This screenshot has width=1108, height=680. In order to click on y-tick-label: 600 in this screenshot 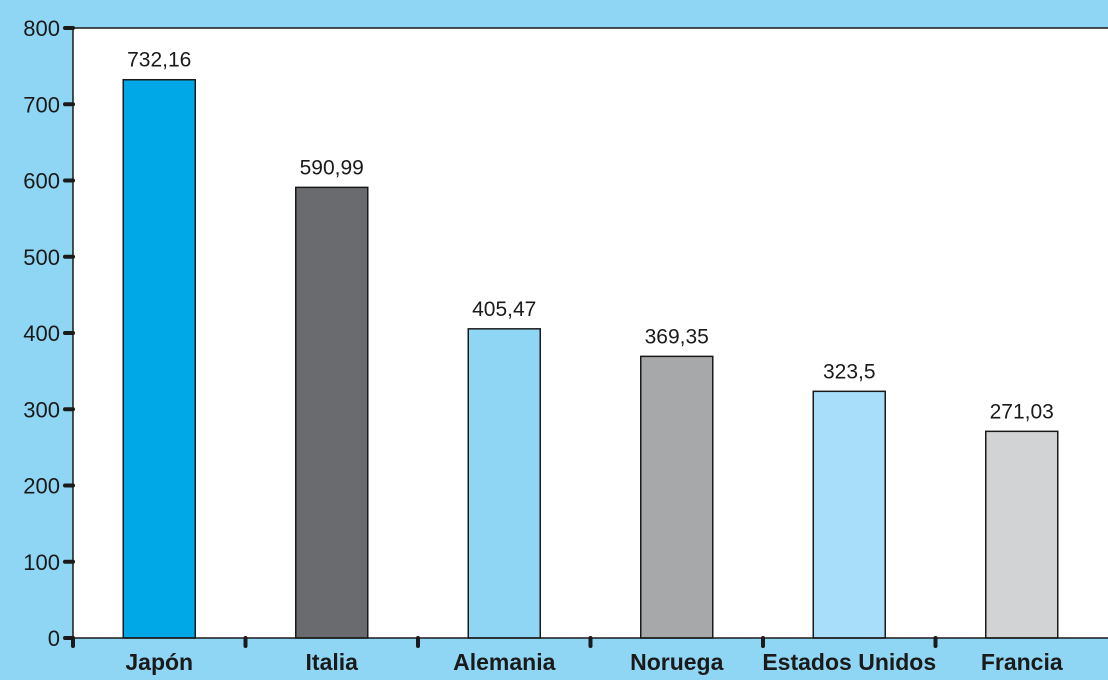, I will do `click(41, 181)`.